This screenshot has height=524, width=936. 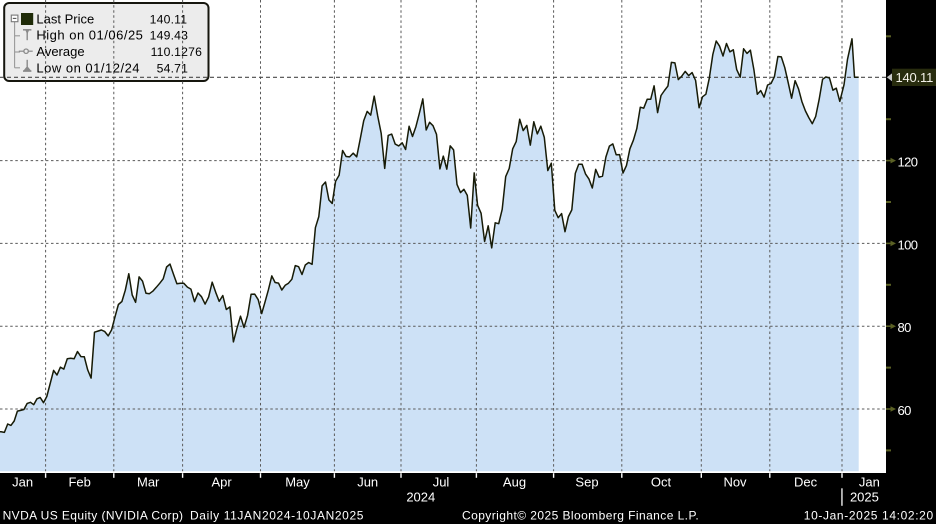 I want to click on svg-text: 140, so click(x=160, y=20).